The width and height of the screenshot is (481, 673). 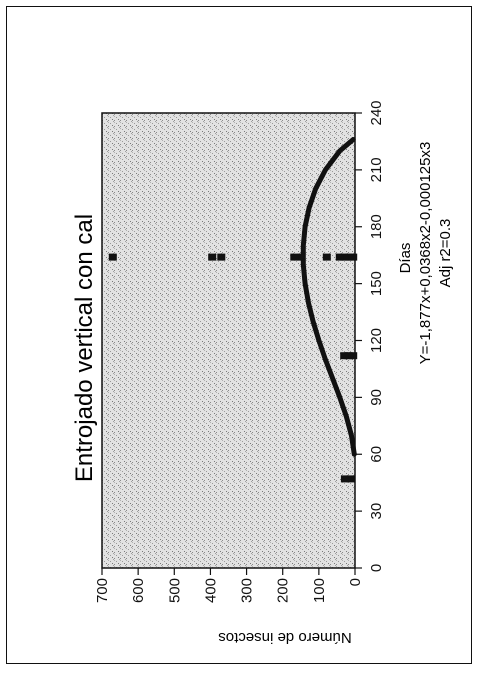 What do you see at coordinates (376, 511) in the screenshot?
I see `x-tick-label: 30` at bounding box center [376, 511].